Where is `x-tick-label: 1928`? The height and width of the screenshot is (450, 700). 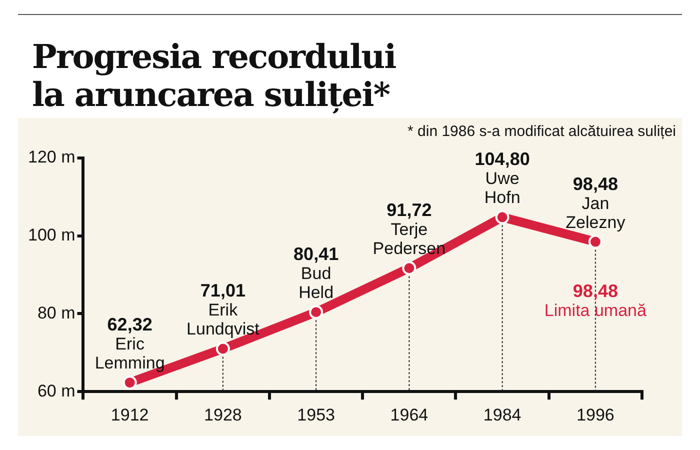 x-tick-label: 1928 is located at coordinates (223, 414).